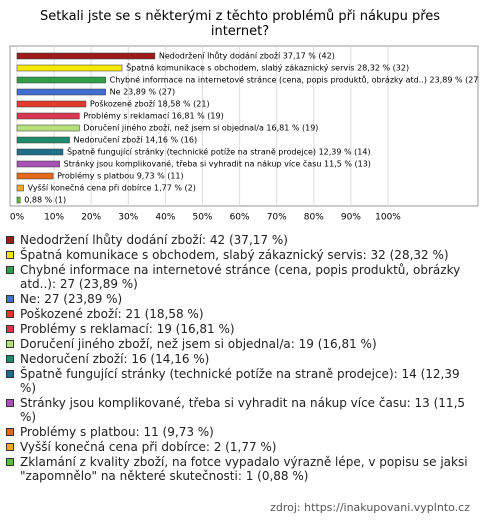 The image size is (480, 520). I want to click on x-tick-label: 40%, so click(165, 218).